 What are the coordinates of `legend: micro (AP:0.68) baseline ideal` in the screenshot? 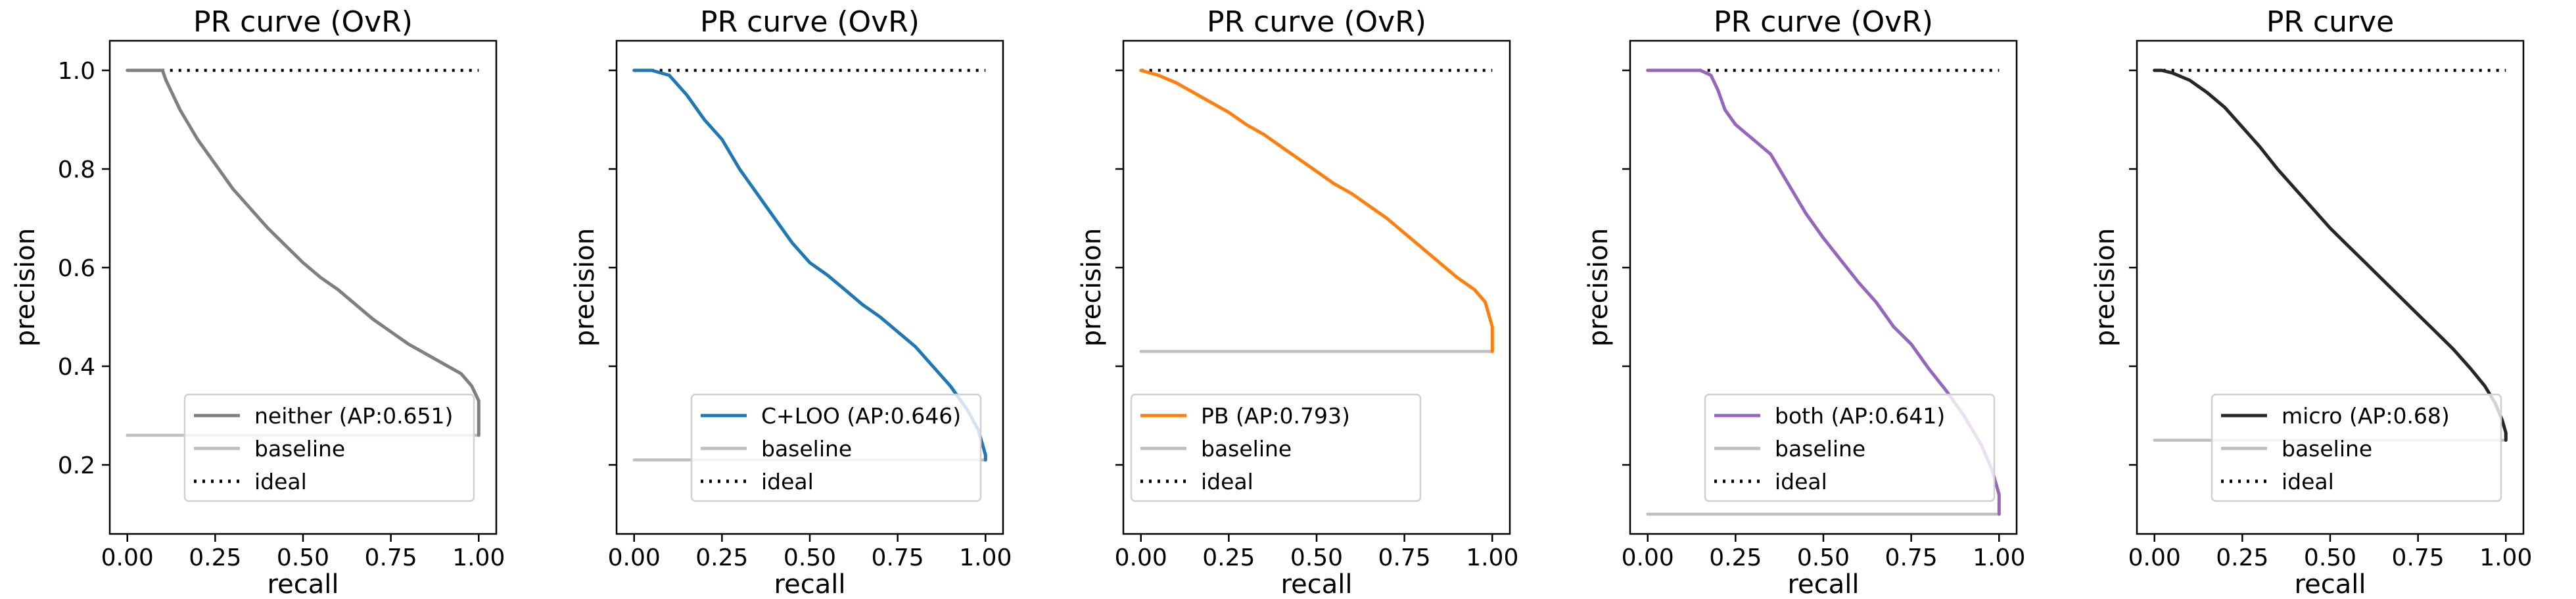 It's located at (2356, 447).